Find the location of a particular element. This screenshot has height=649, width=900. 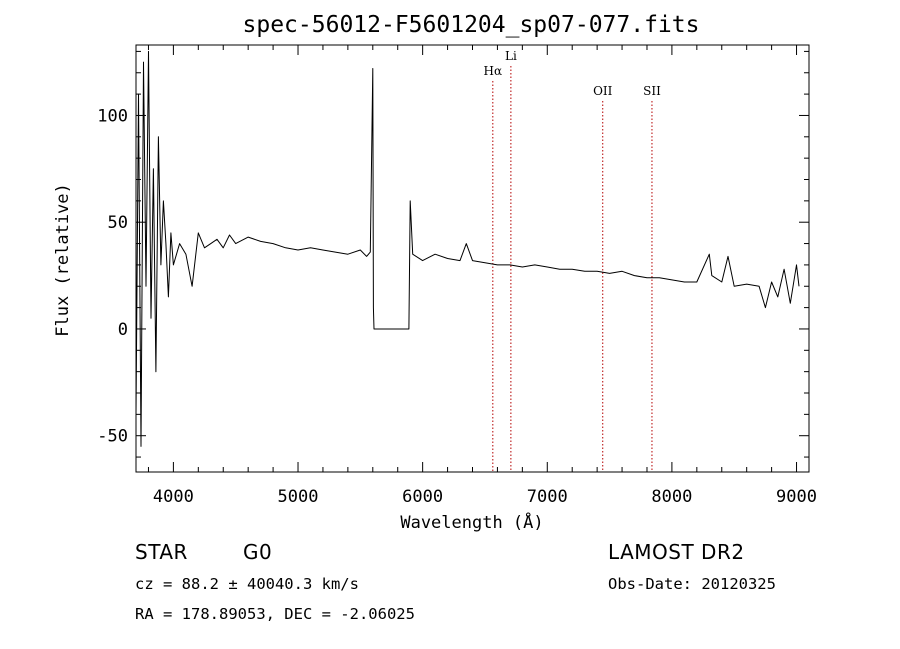

x-tick-label: 9000 is located at coordinates (796, 497).